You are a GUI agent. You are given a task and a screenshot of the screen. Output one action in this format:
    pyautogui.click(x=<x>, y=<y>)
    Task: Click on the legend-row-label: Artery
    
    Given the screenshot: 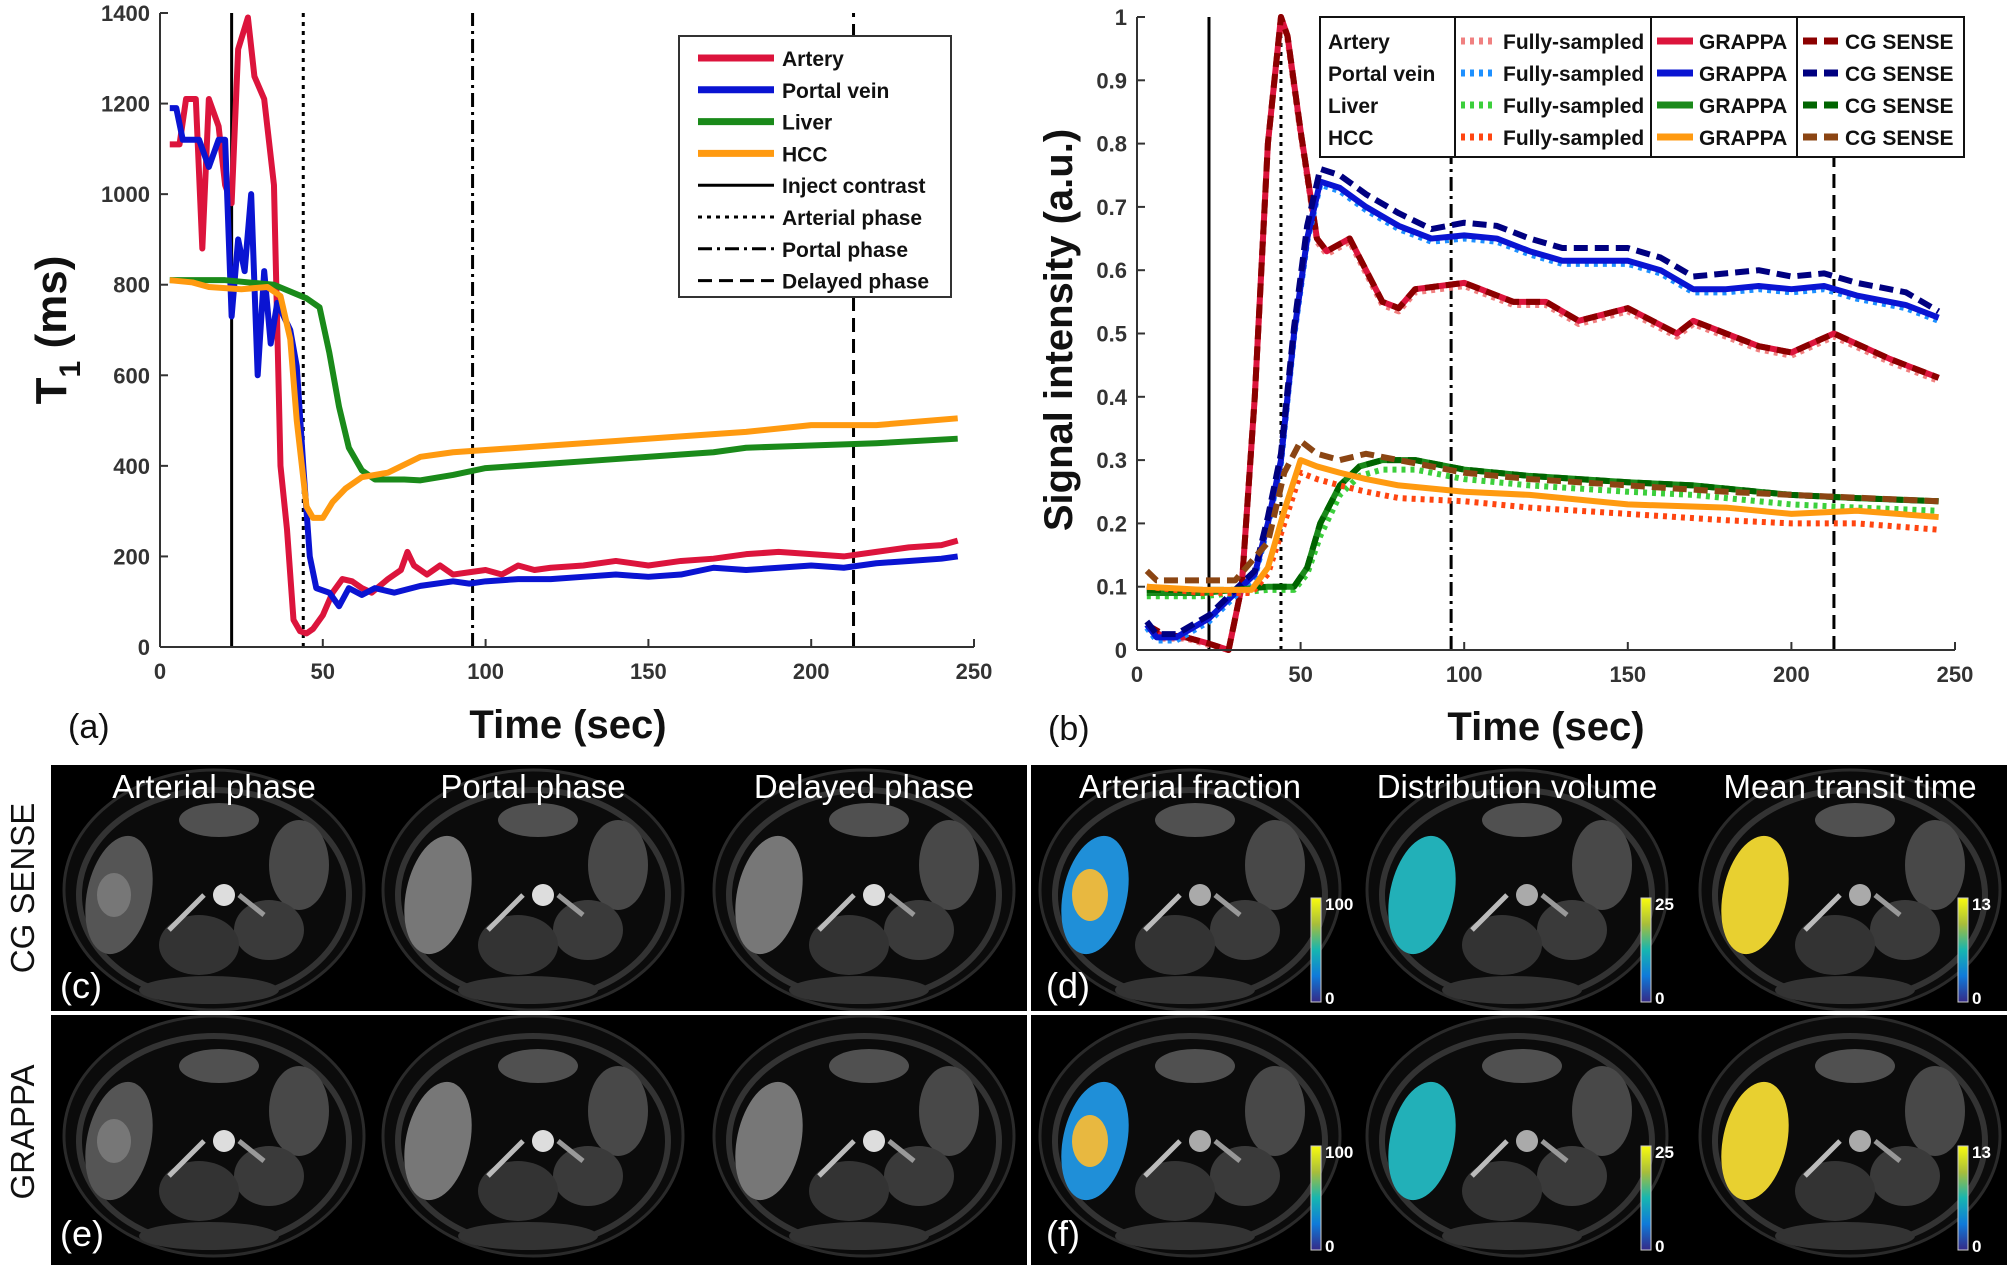 What is the action you would take?
    pyautogui.click(x=1359, y=42)
    